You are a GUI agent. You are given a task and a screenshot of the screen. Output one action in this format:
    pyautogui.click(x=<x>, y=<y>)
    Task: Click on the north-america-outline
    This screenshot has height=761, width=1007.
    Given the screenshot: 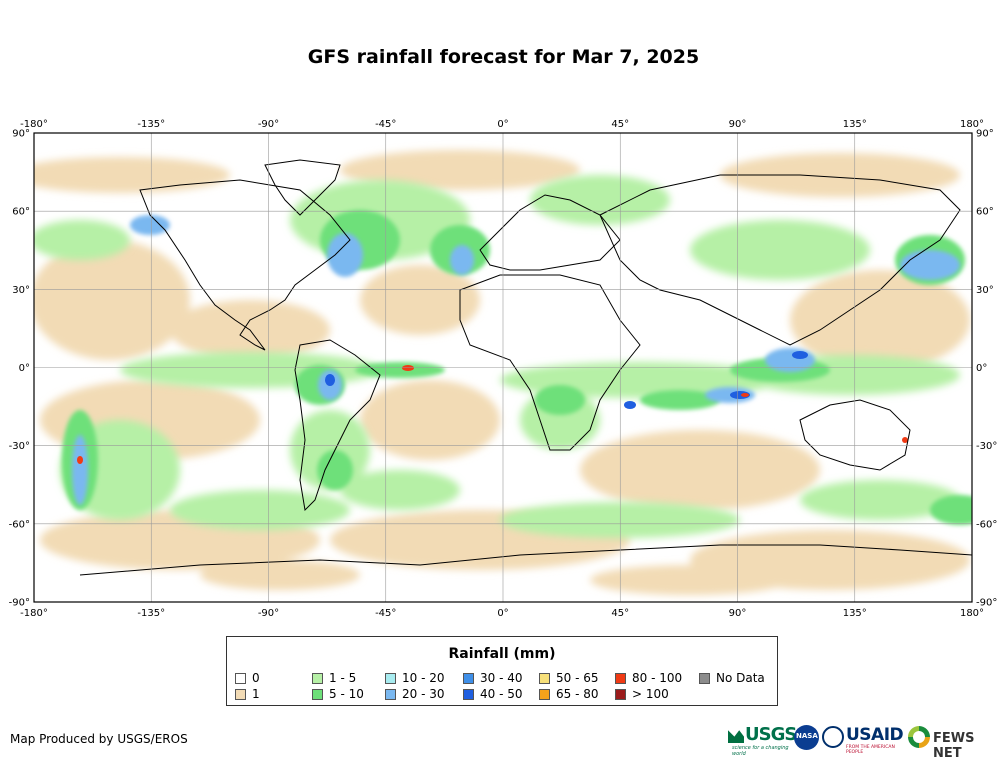 What is the action you would take?
    pyautogui.click(x=245, y=265)
    